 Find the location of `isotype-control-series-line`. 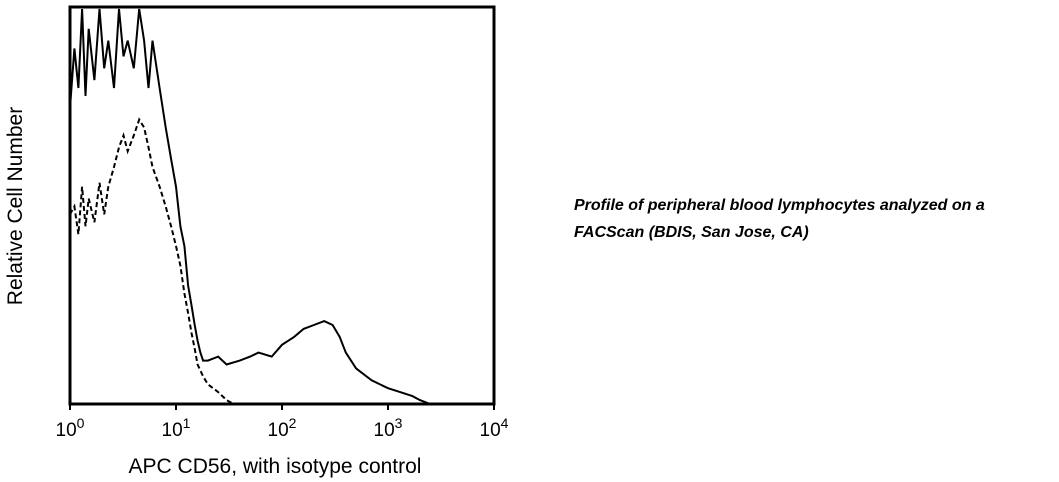

isotype-control-series-line is located at coordinates (152, 261).